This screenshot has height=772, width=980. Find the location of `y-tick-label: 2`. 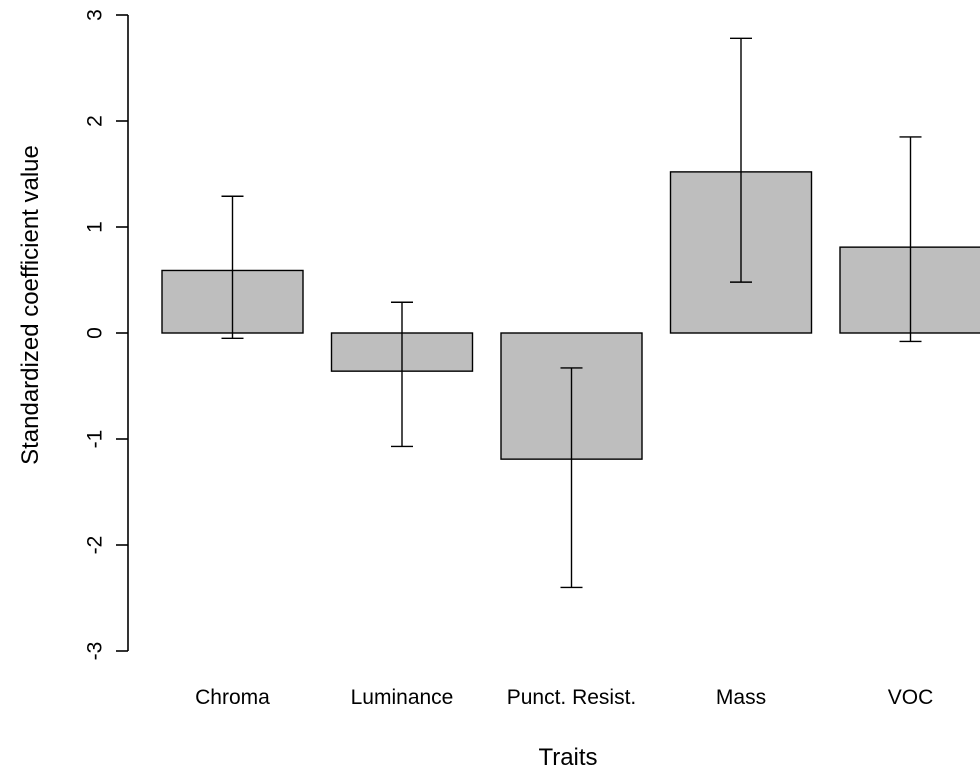

y-tick-label: 2 is located at coordinates (95, 121).